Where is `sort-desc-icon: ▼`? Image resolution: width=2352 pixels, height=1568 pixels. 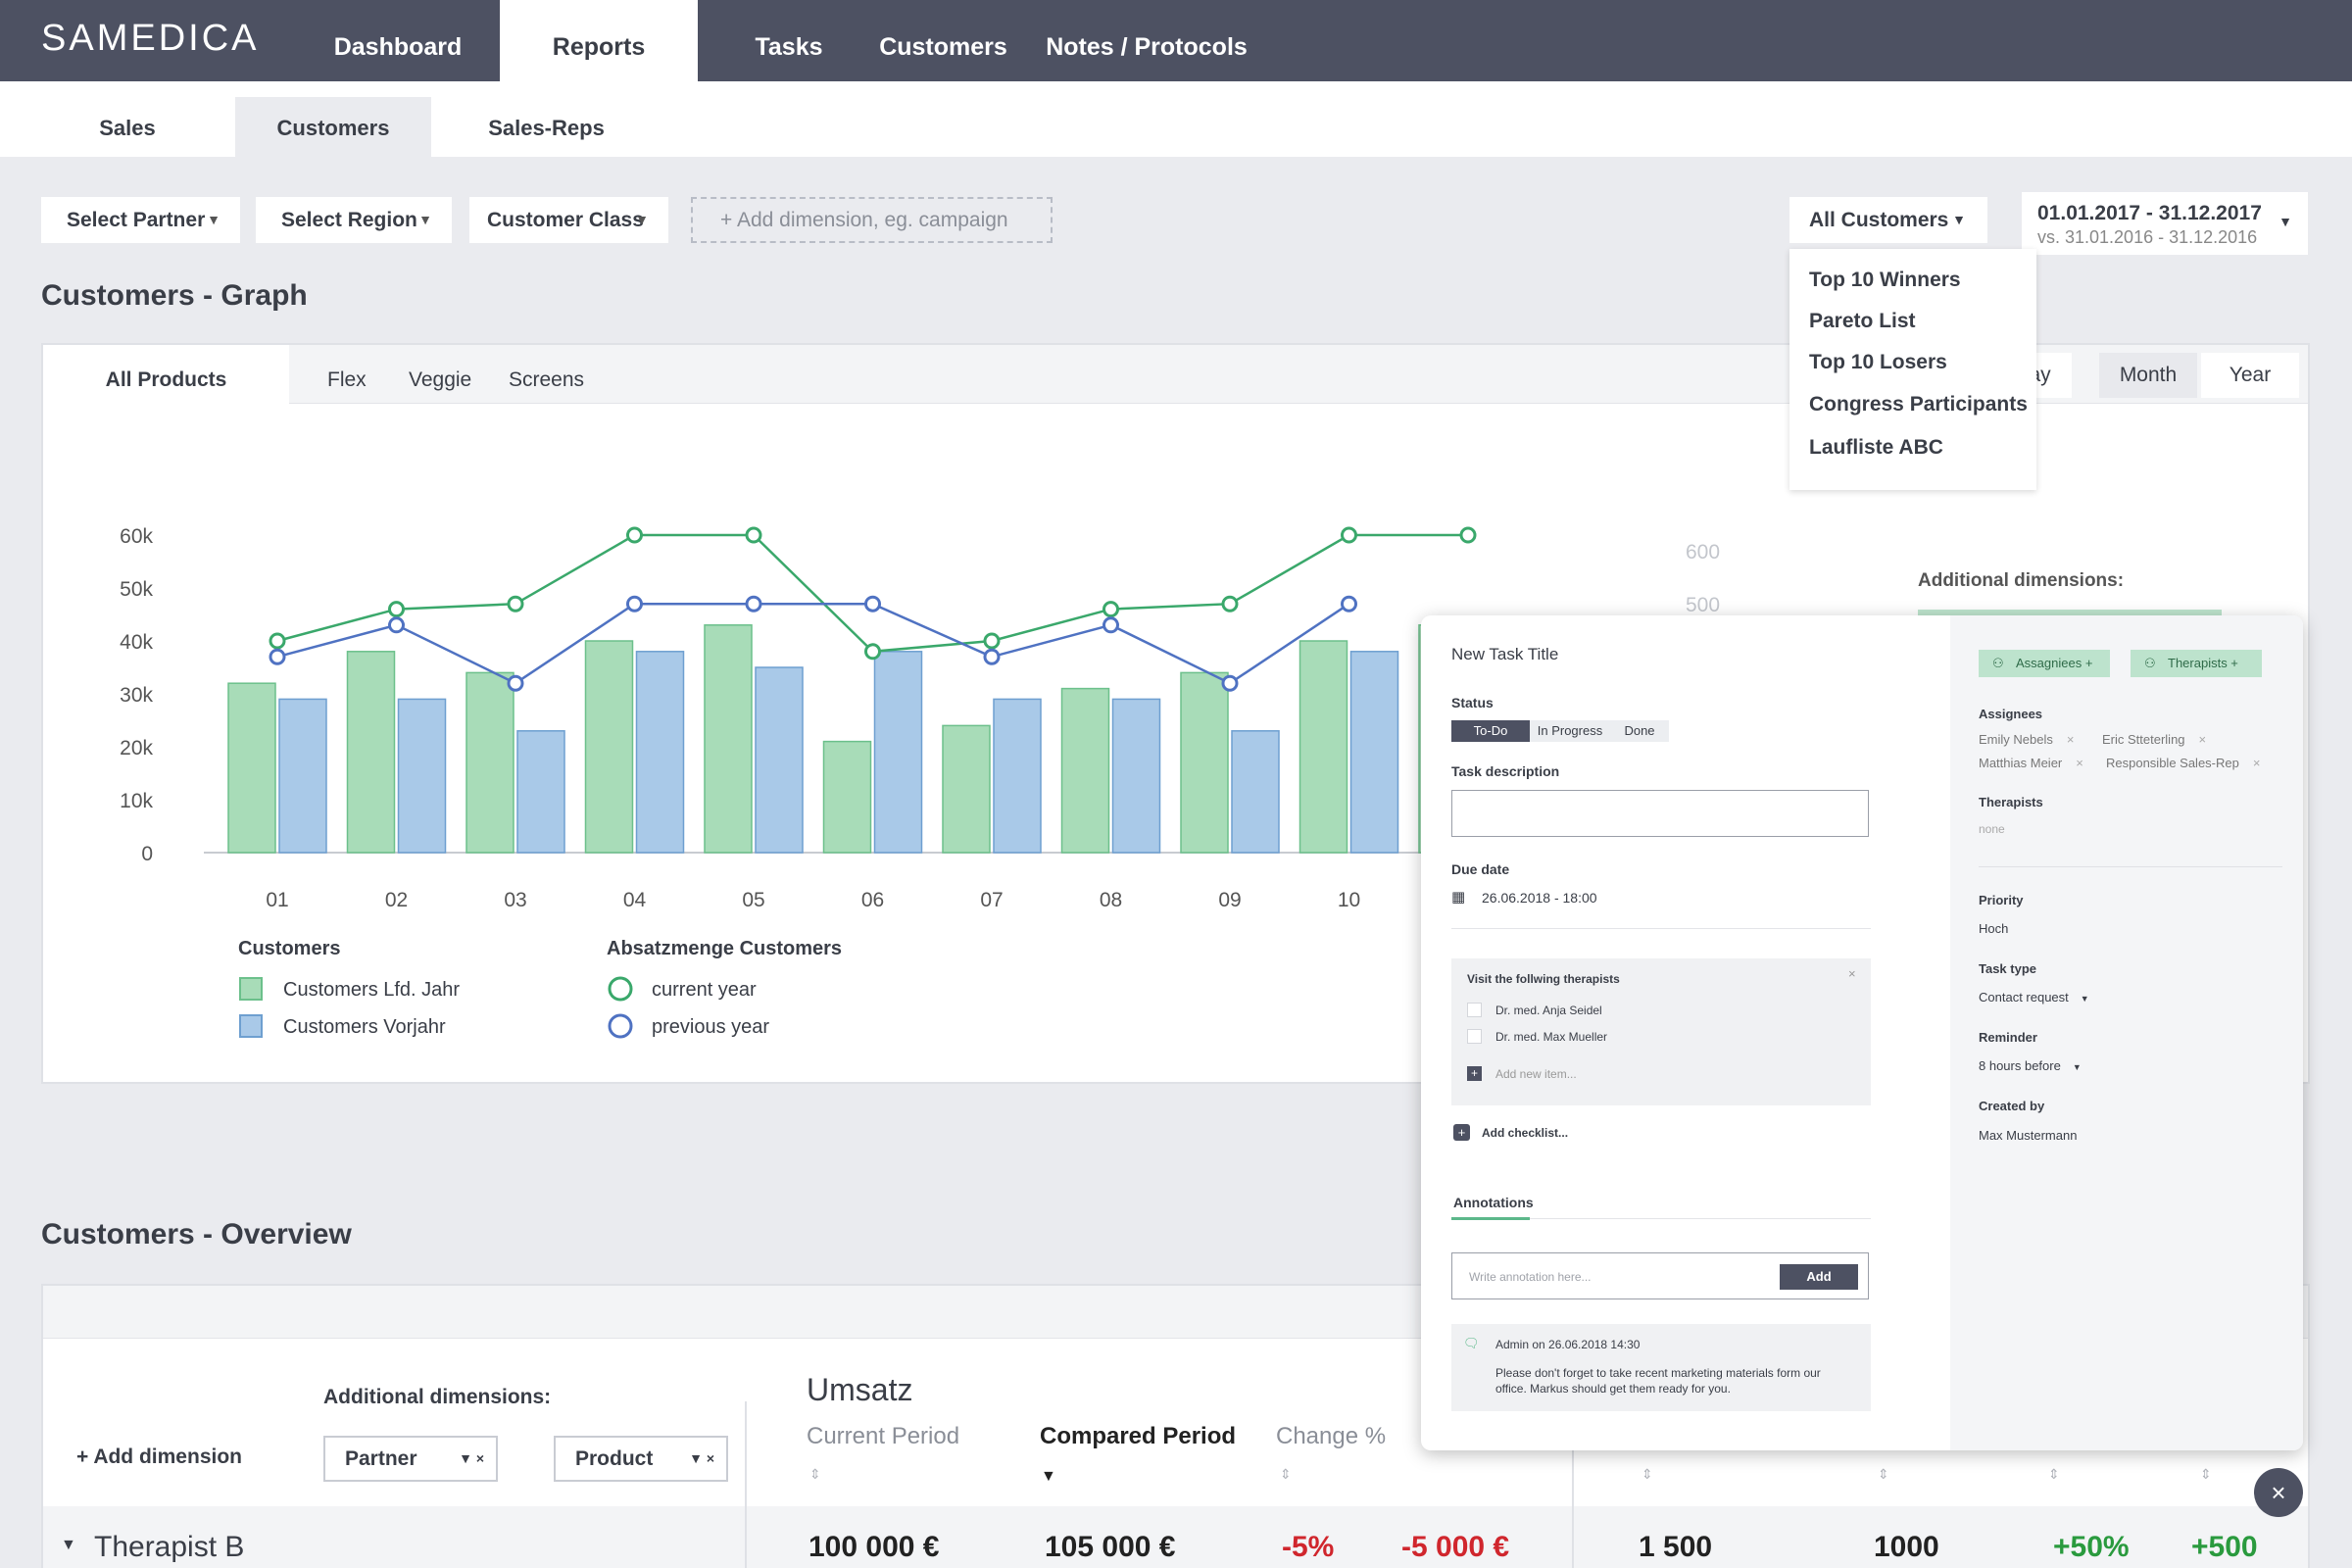
sort-desc-icon: ▼ is located at coordinates (1048, 1476).